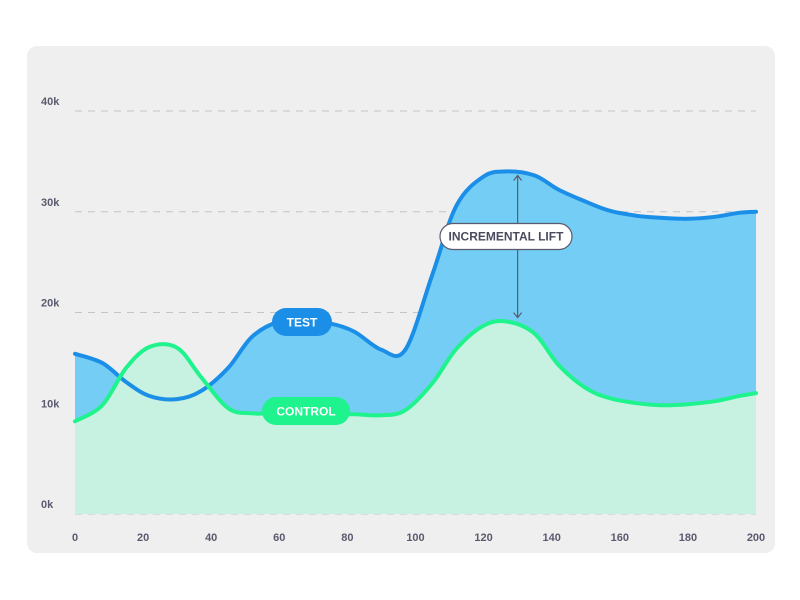  Describe the element at coordinates (756, 538) in the screenshot. I see `x-tick-label: 200` at that location.